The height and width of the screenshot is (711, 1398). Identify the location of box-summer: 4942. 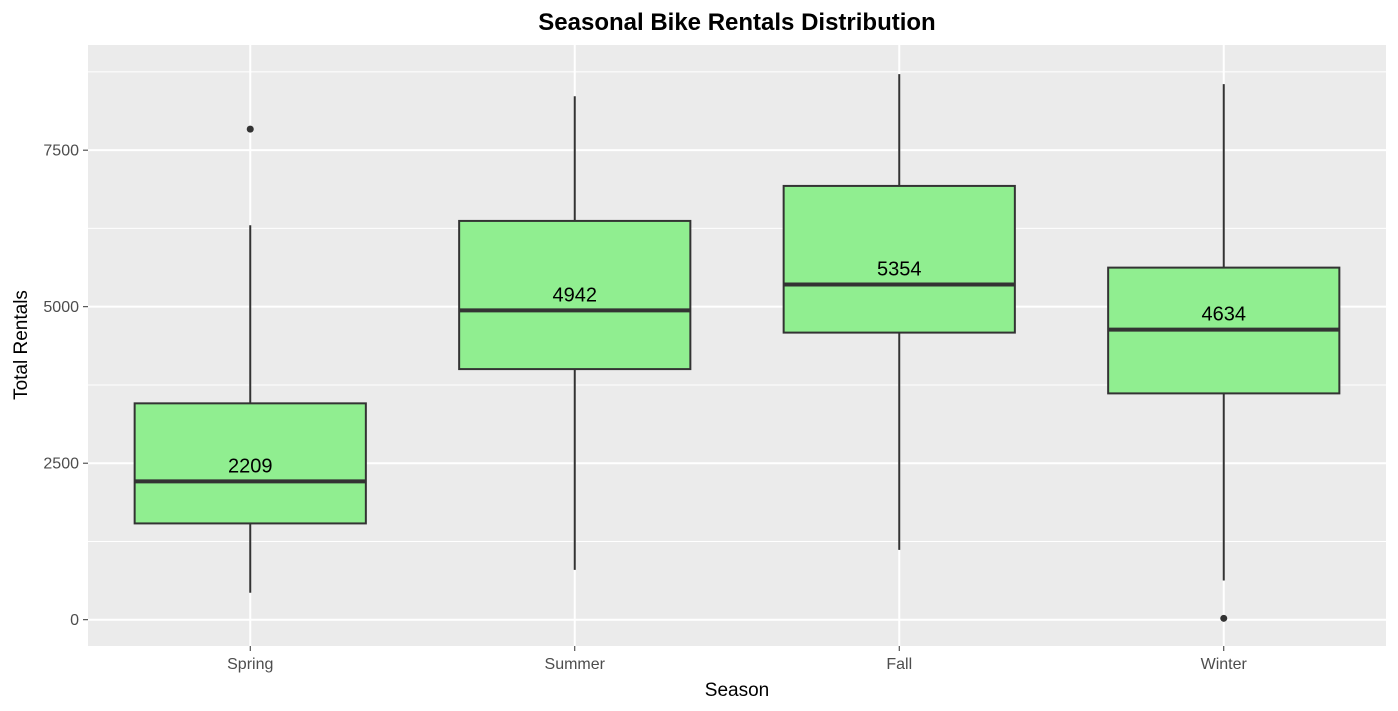
(575, 333).